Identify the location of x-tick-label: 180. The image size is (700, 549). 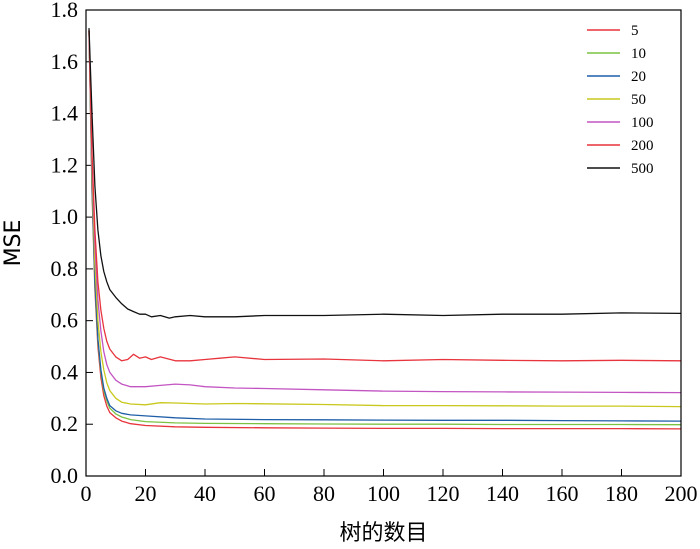
(621, 493).